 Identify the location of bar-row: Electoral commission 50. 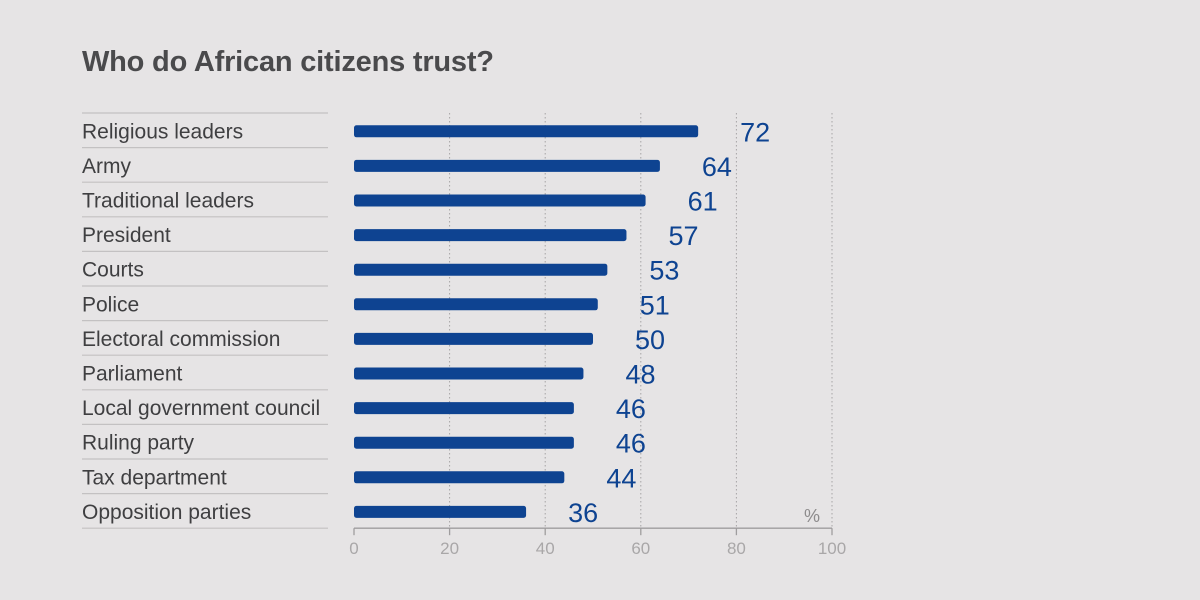
(373, 340).